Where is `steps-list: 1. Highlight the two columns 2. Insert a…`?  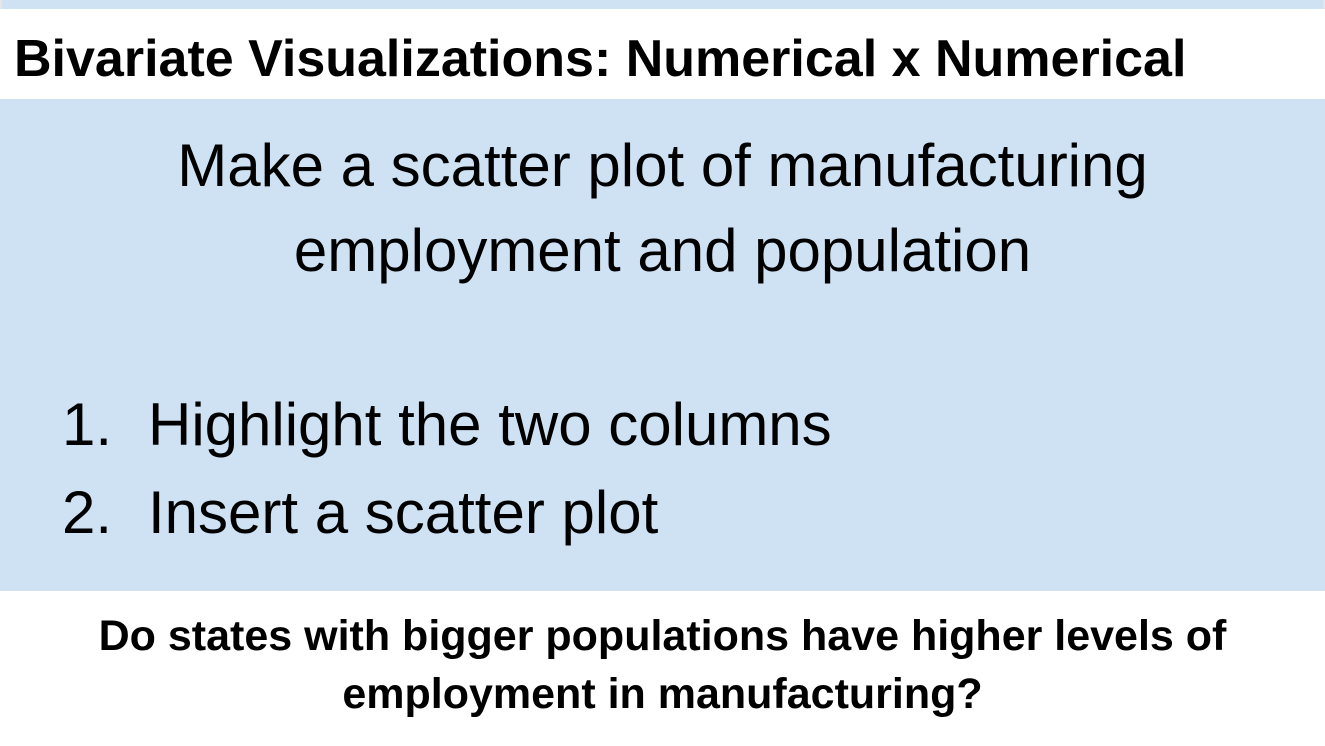 steps-list: 1. Highlight the two columns 2. Insert a… is located at coordinates (447, 469).